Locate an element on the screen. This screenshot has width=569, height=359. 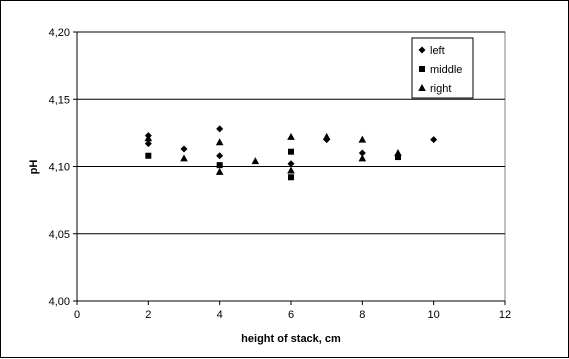
x-axis-title: height of stack, cm is located at coordinates (291, 339).